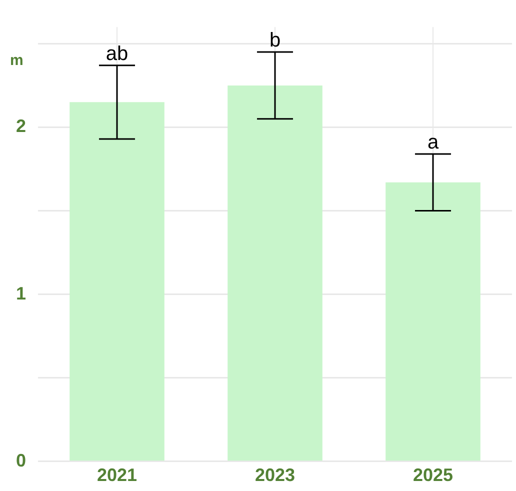 This screenshot has height=491, width=516. Describe the element at coordinates (275, 475) in the screenshot. I see `x-tick-label: 2023` at that location.